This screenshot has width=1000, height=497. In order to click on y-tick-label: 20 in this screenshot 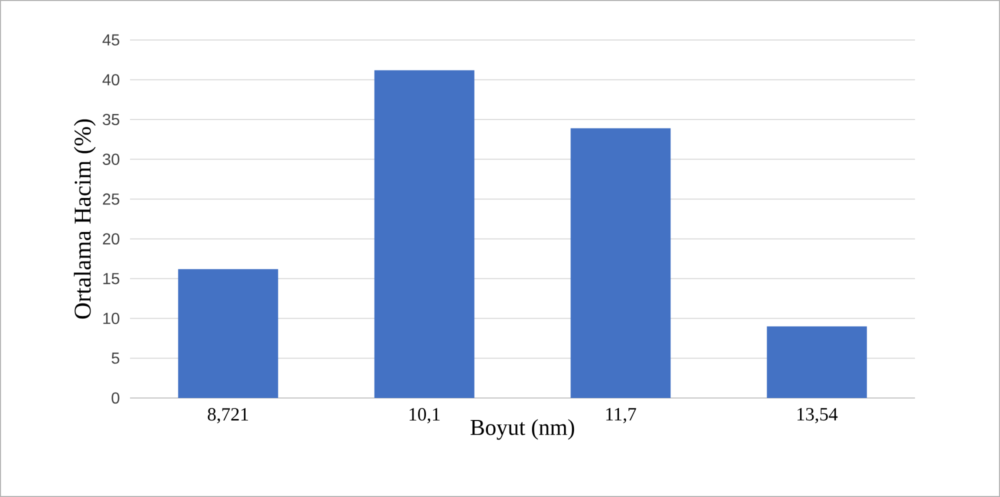, I will do `click(111, 239)`.